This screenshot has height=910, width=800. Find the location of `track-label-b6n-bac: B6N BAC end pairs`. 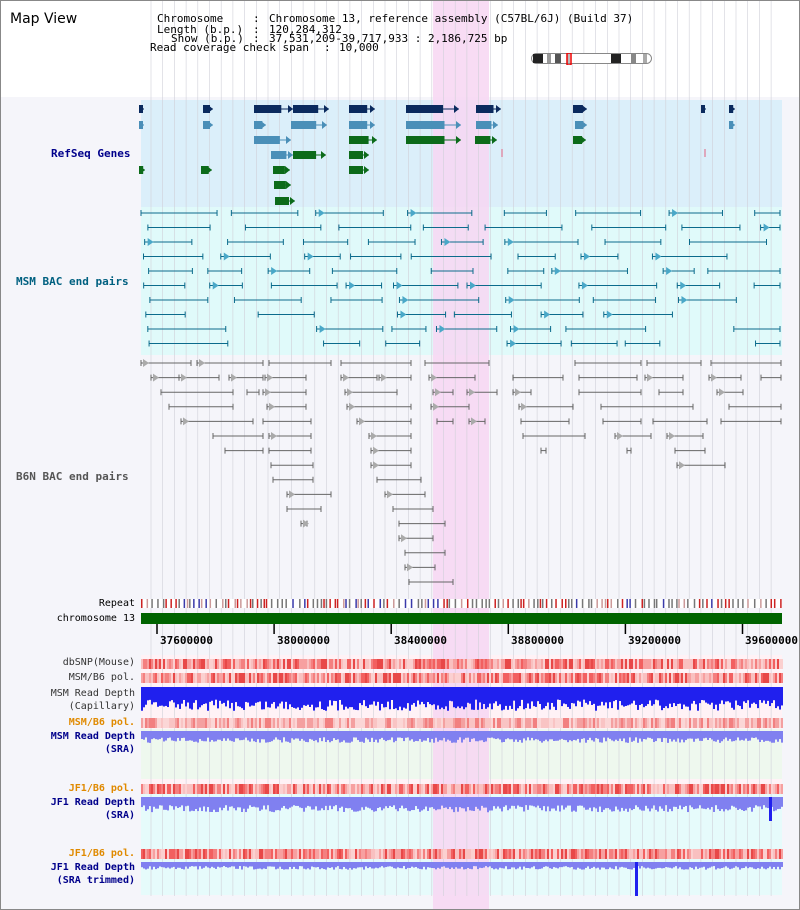

track-label-b6n-bac: B6N BAC end pairs is located at coordinates (72, 476).